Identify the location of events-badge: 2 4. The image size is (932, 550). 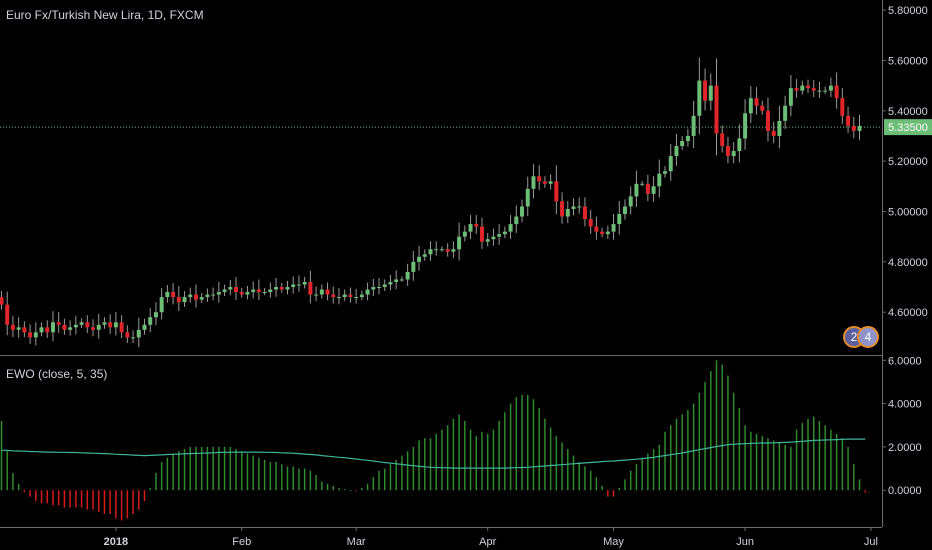
(863, 338).